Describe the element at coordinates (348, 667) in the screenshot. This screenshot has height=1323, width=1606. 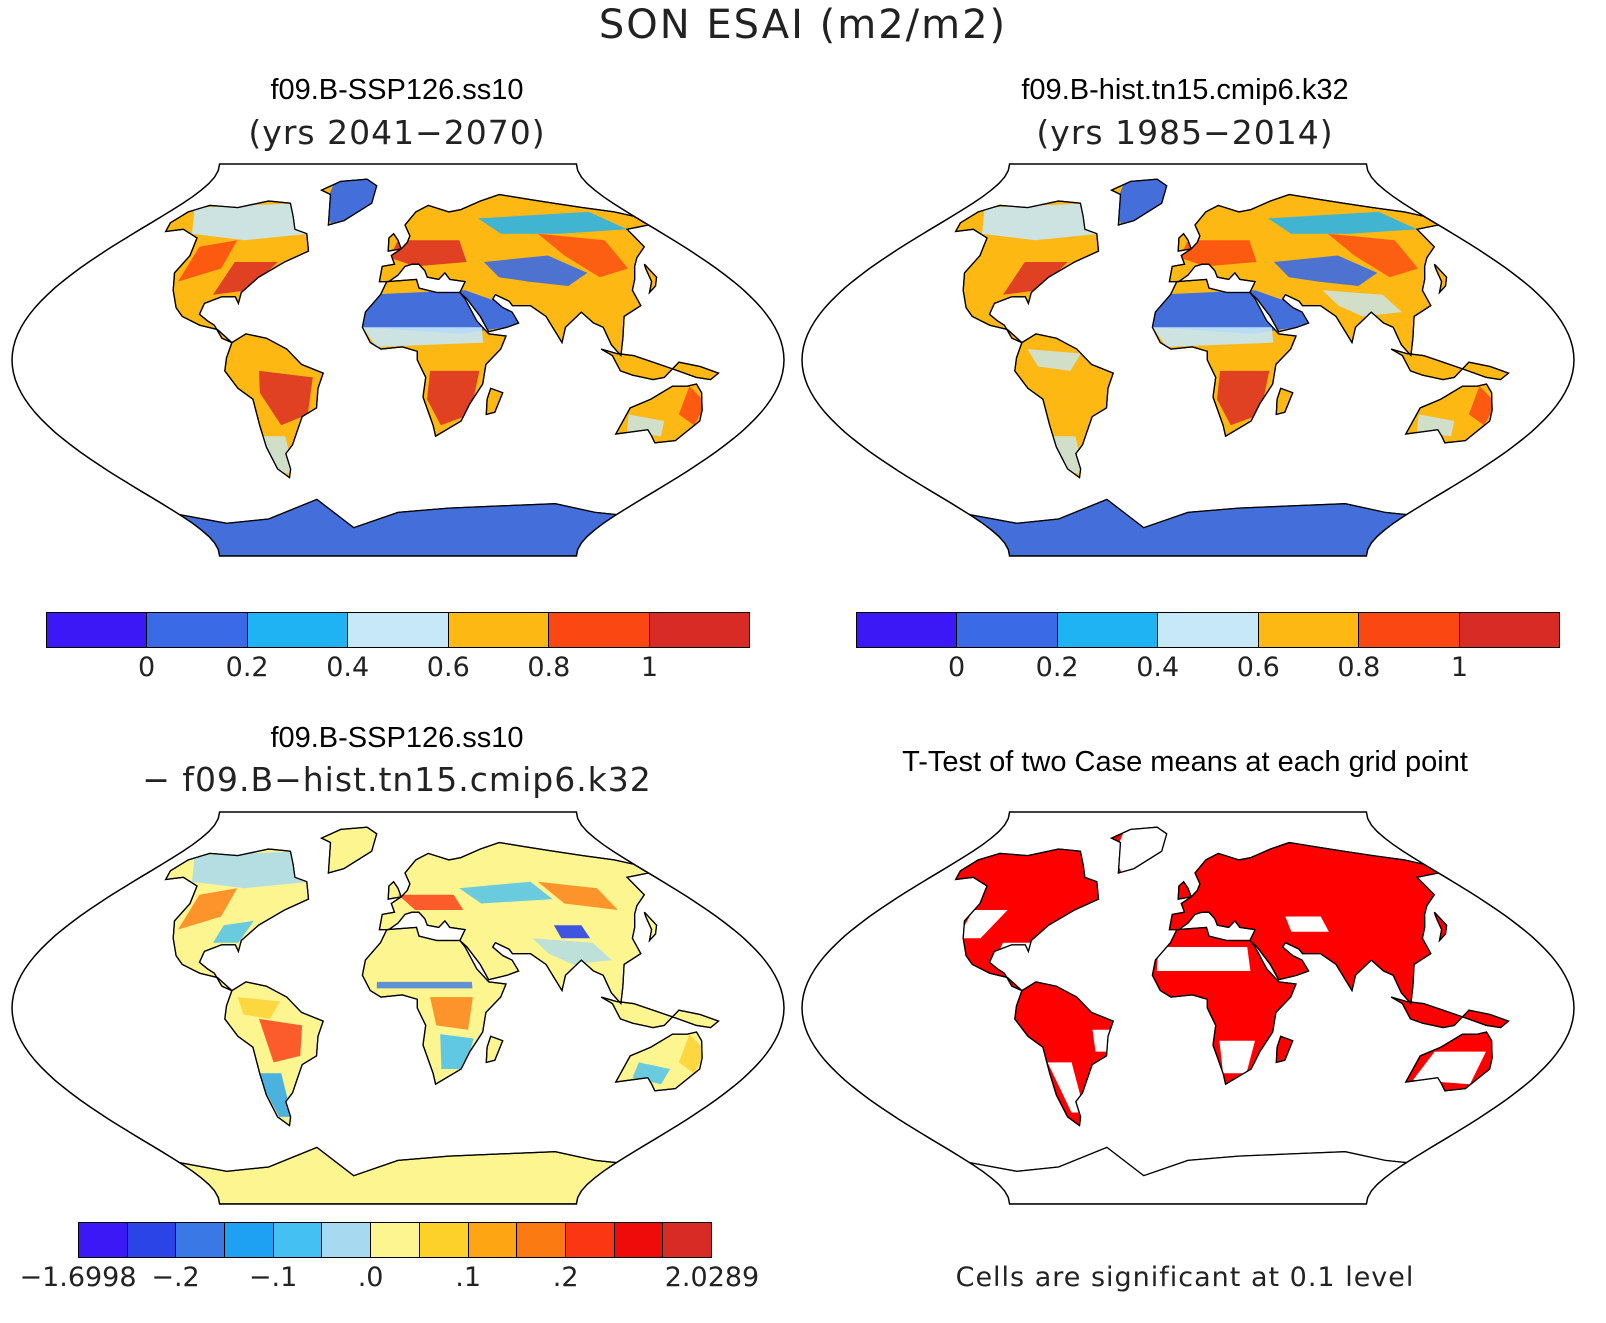
I see `colorbar-tick-label: 0.4` at that location.